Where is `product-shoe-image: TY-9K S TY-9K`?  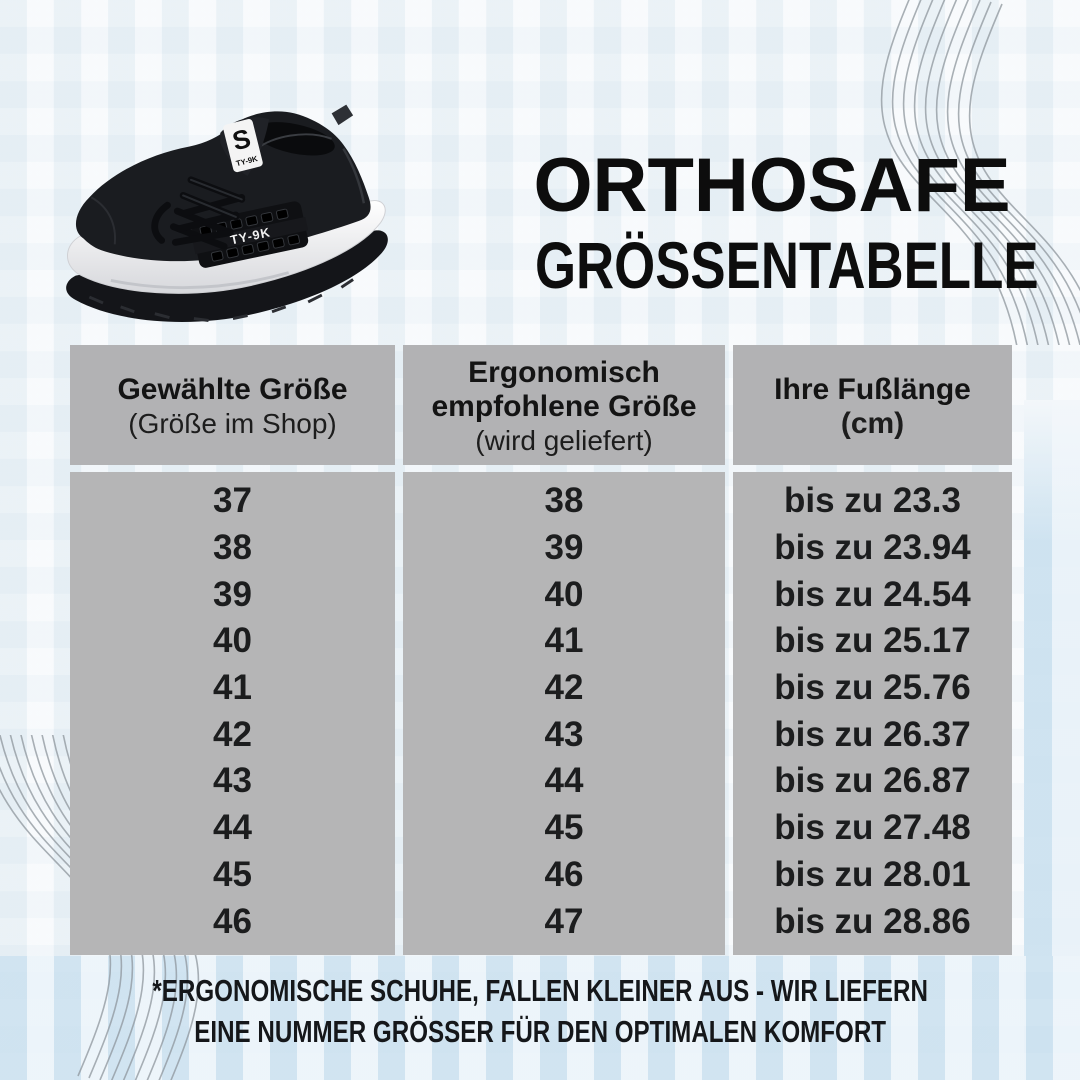 product-shoe-image: TY-9K S TY-9K is located at coordinates (227, 213).